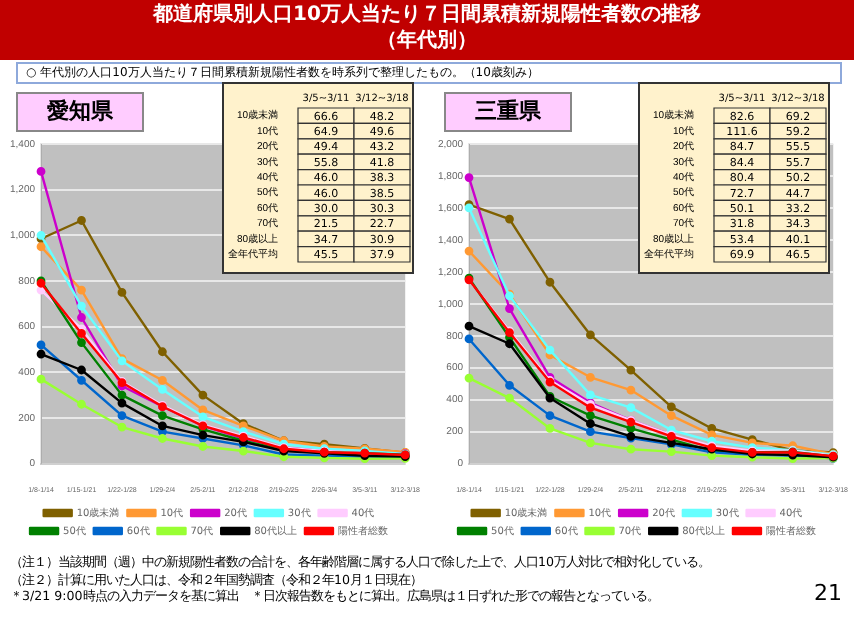 This screenshot has height=640, width=854. I want to click on text: 愛知県, so click(80, 112).